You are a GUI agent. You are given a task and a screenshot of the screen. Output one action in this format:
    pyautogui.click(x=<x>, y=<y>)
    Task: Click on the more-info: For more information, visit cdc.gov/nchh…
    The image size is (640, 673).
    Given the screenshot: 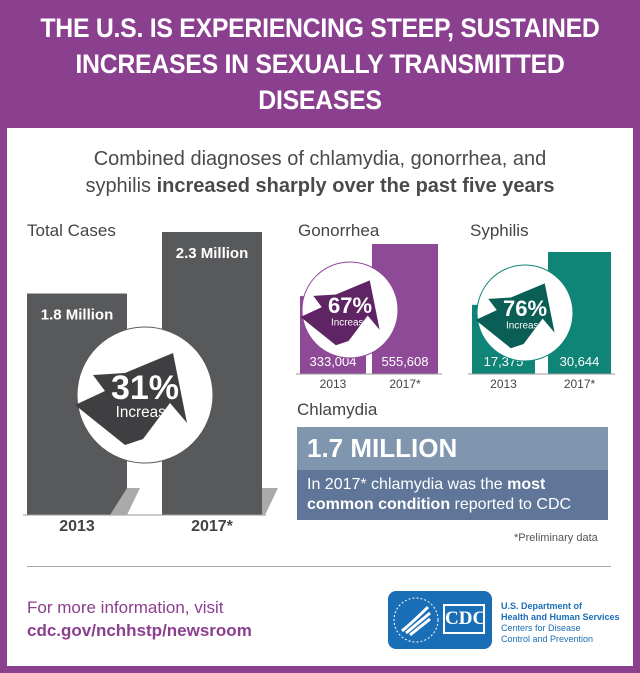 What is the action you would take?
    pyautogui.click(x=139, y=619)
    